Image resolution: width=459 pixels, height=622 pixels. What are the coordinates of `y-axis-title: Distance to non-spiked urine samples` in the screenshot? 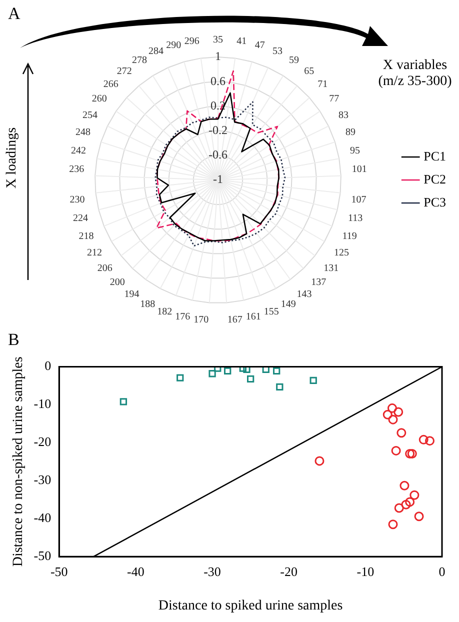 It's located at (18, 461).